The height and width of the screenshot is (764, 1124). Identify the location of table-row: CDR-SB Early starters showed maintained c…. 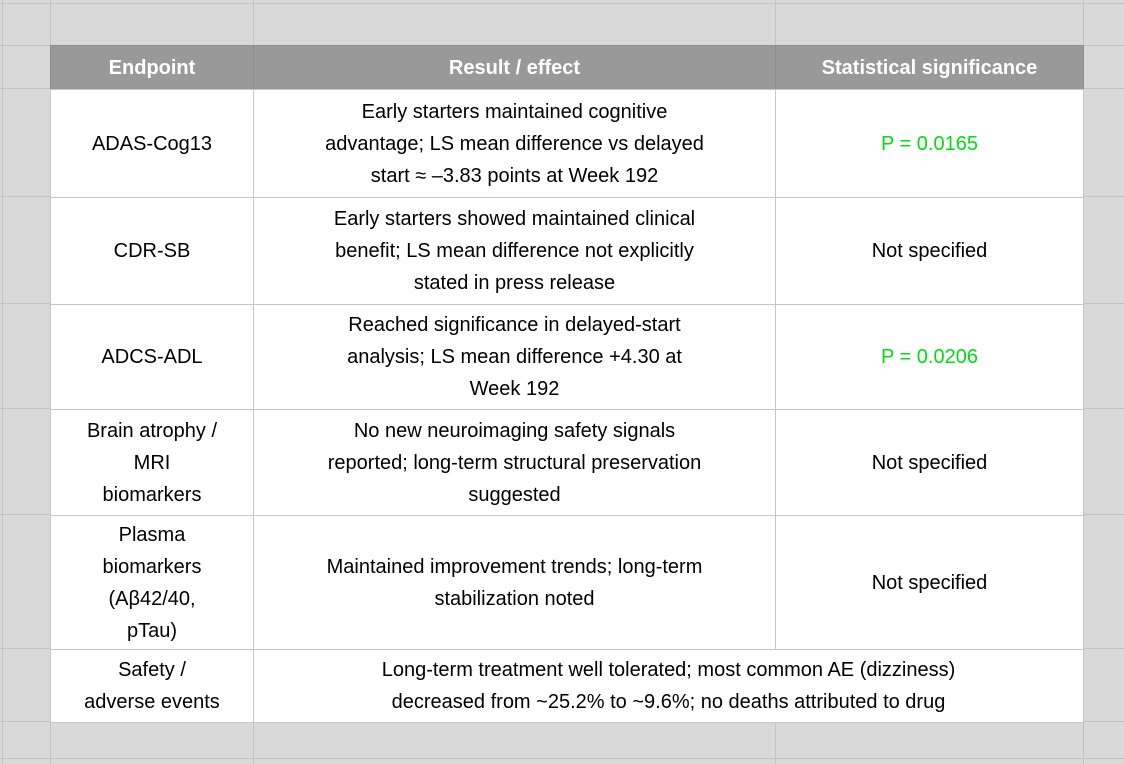
(567, 251).